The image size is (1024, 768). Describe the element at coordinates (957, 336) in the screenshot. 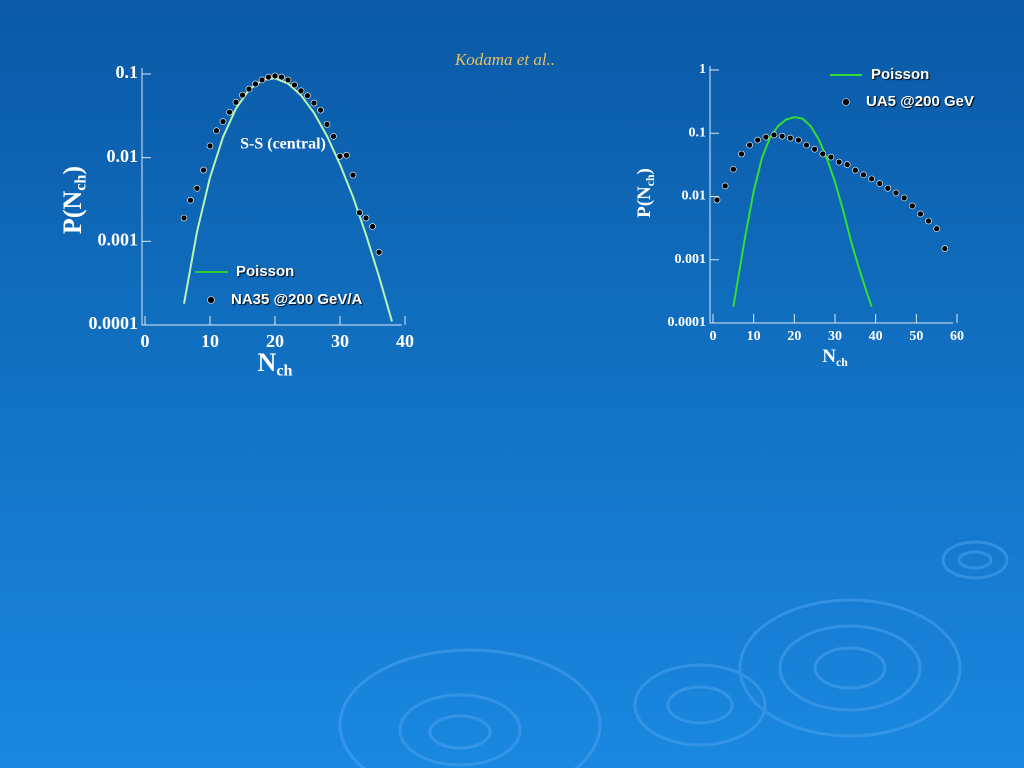

I see `x-tick-label: 60` at that location.